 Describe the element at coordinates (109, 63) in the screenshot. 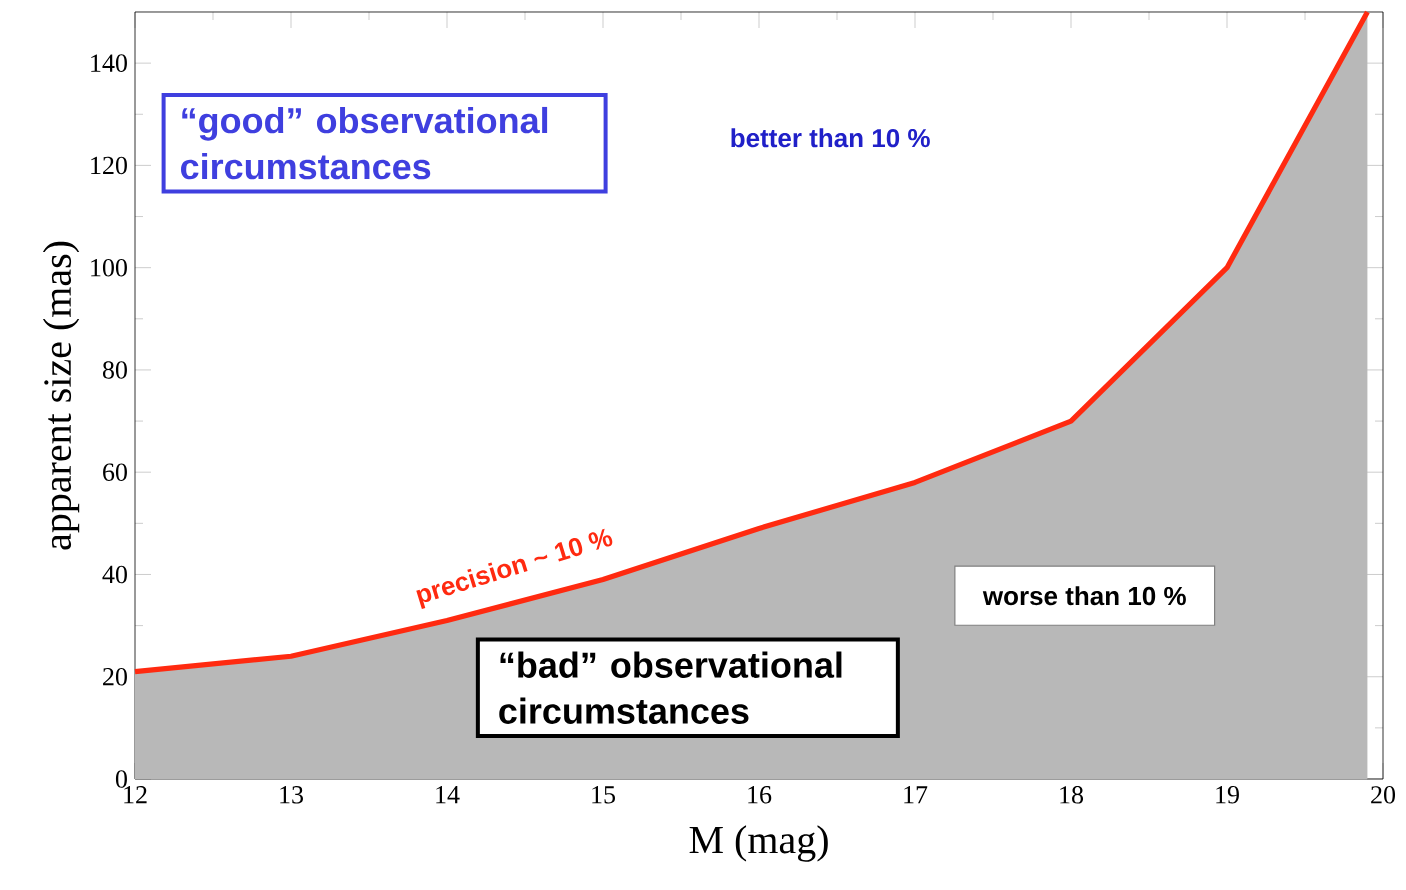

I see `y-tick-label: 140` at that location.